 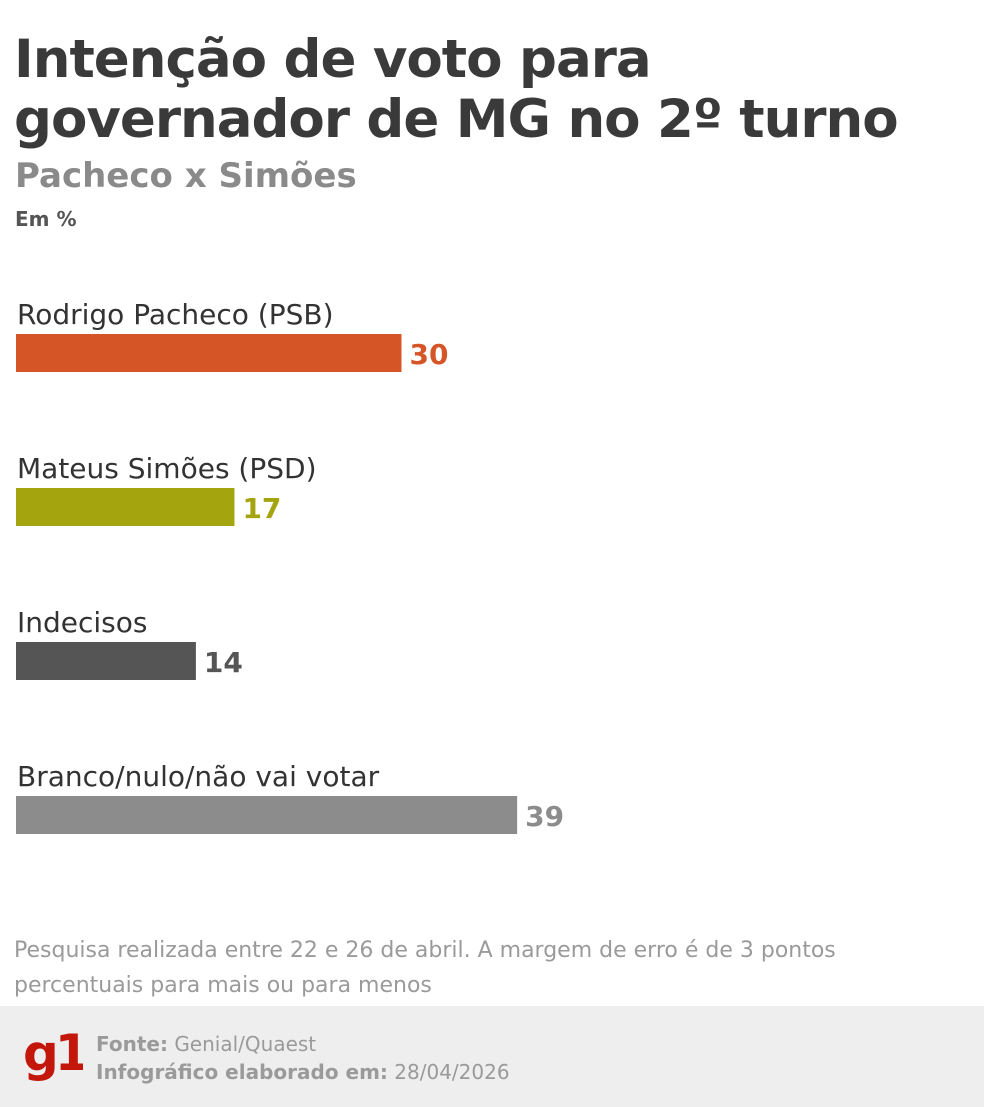 I want to click on source-line: Fonte: Genial/Quaest, so click(x=303, y=1044).